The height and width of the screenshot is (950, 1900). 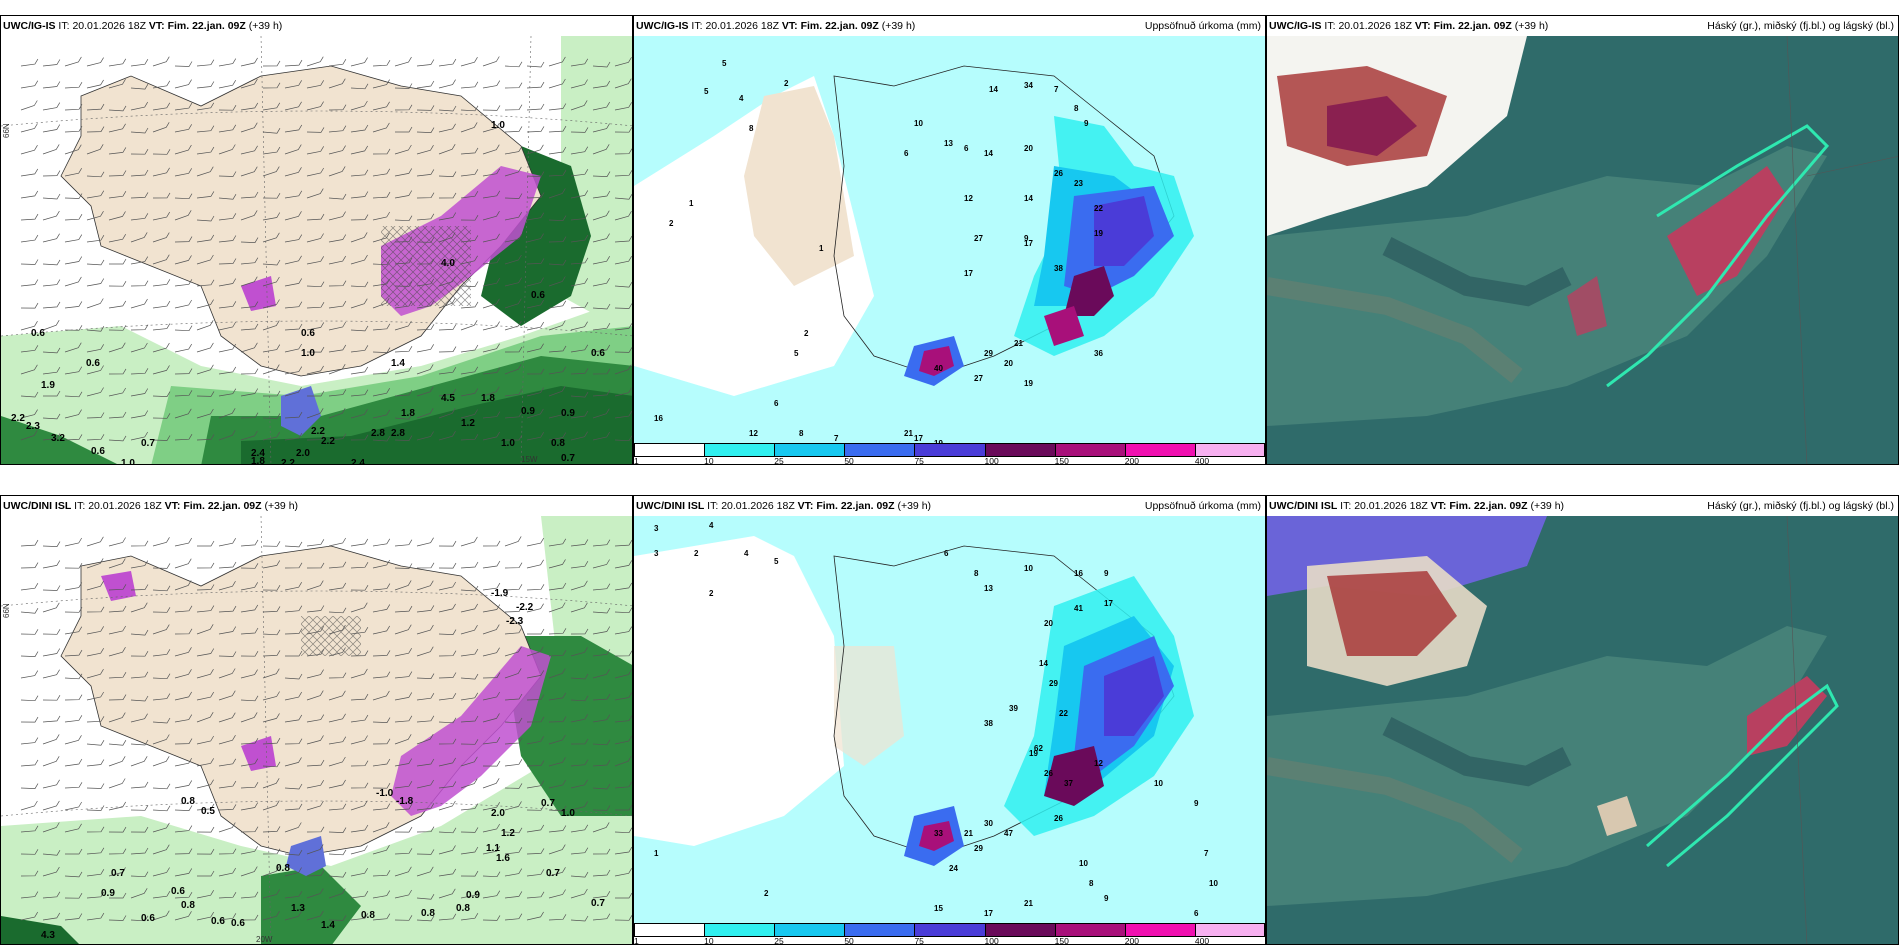 I want to click on map-value-label: 34, so click(x=1028, y=85).